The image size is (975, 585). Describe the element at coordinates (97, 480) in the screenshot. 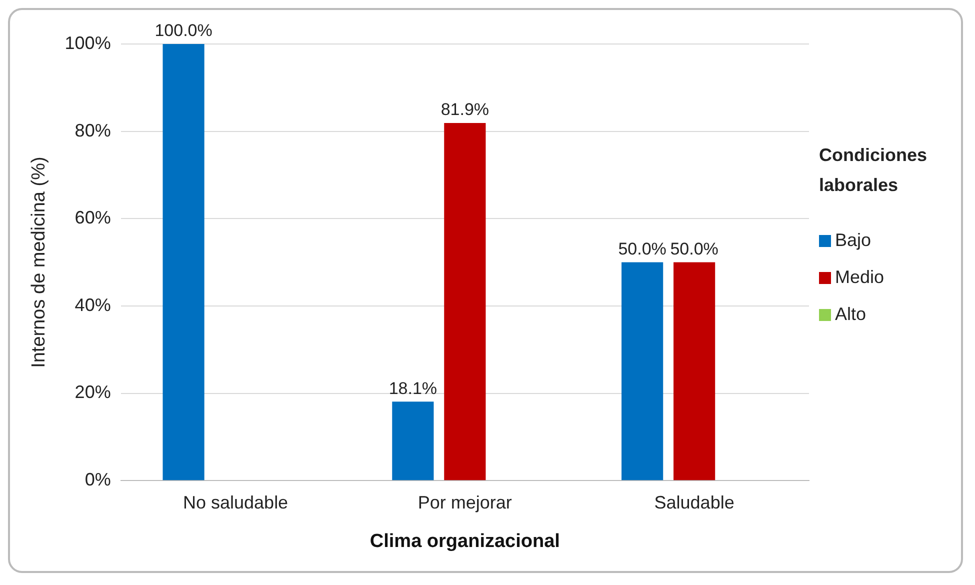

I see `y-tick-label: 0%` at that location.